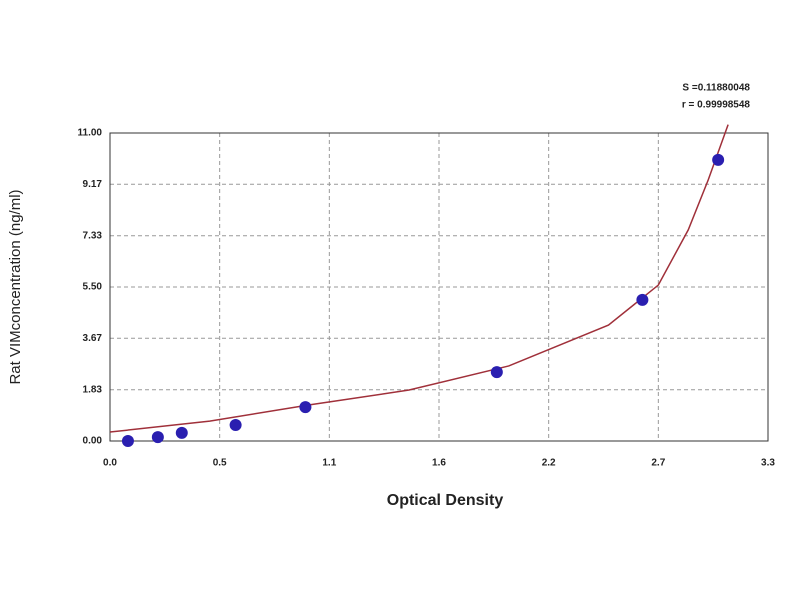  Describe the element at coordinates (110, 463) in the screenshot. I see `x-tick-label: 0.0` at that location.